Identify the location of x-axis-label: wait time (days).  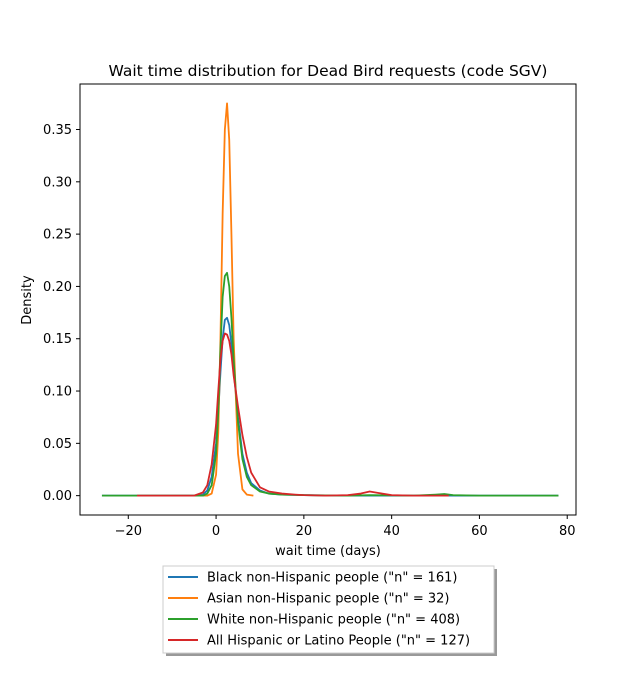
(328, 551).